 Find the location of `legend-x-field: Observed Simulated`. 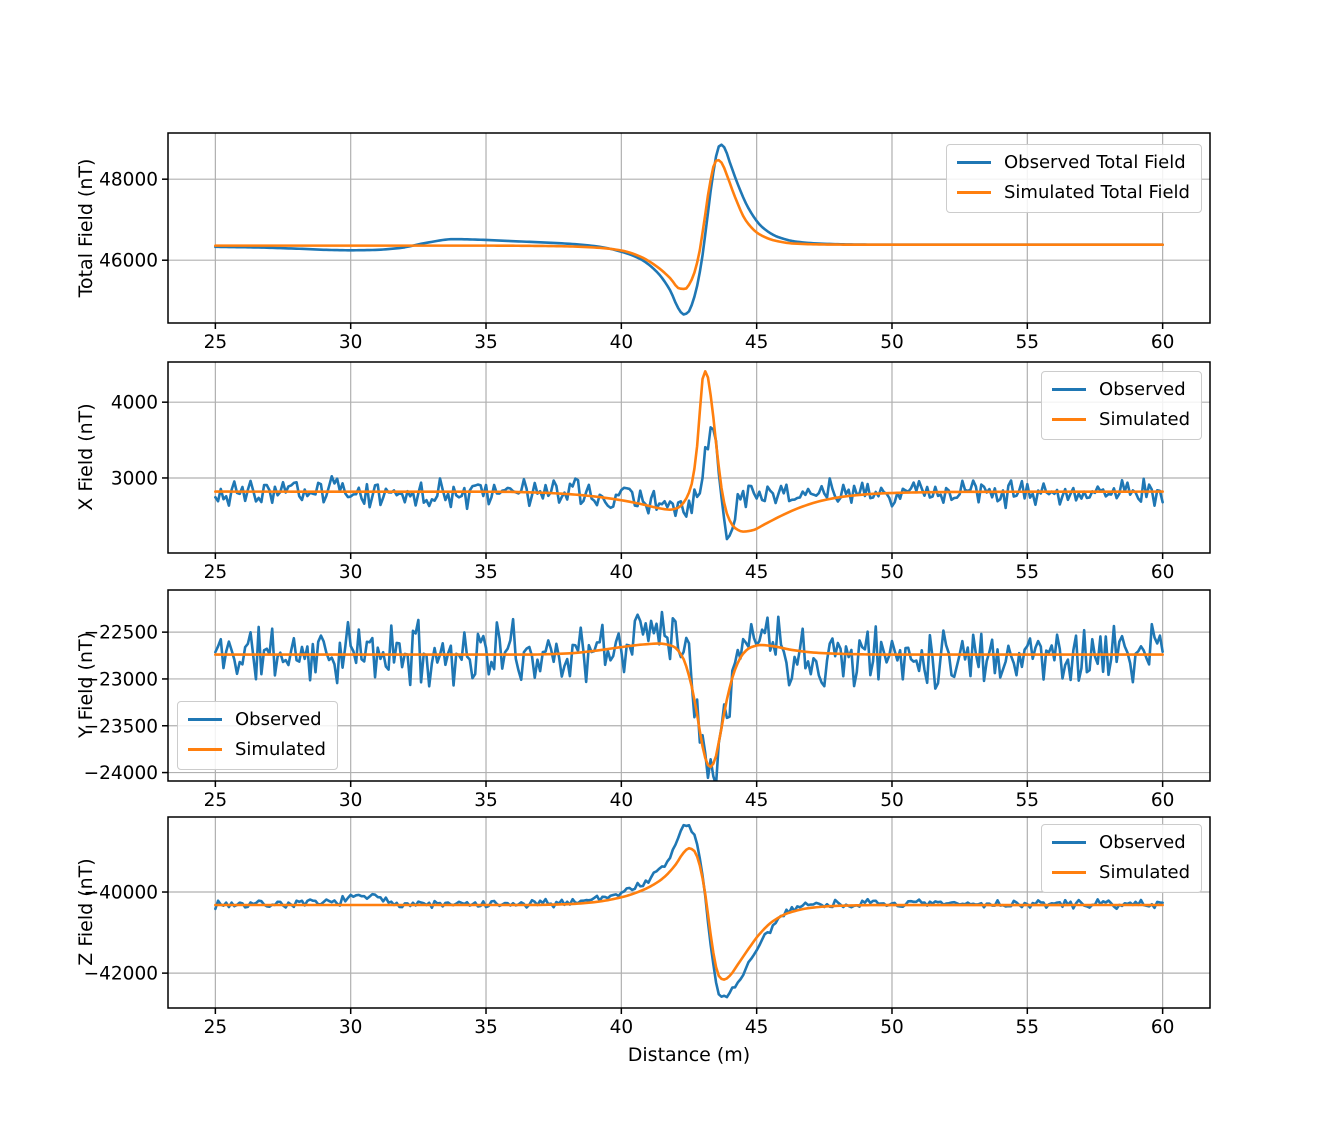

legend-x-field: Observed Simulated is located at coordinates (1121, 405).